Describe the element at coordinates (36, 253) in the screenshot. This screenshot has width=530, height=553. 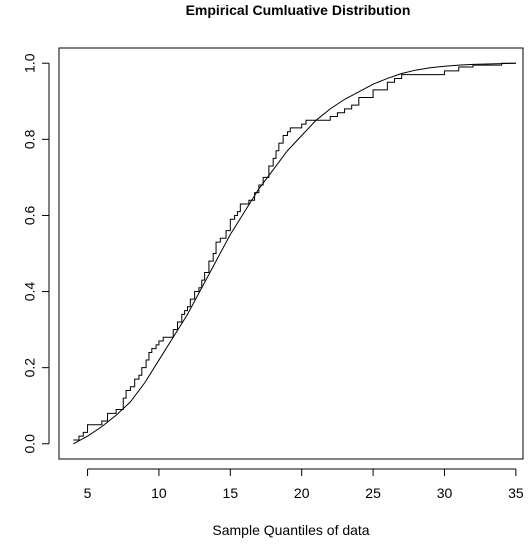
I see `y-axis: 0.0 0.2 0.4 0.6 0.8 1.0` at that location.